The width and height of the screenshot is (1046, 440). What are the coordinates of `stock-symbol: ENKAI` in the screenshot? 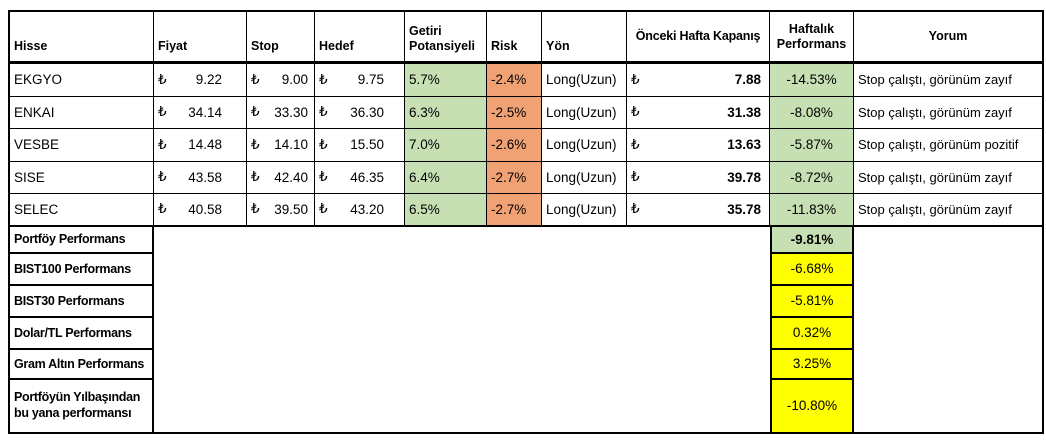 It's located at (34, 112).